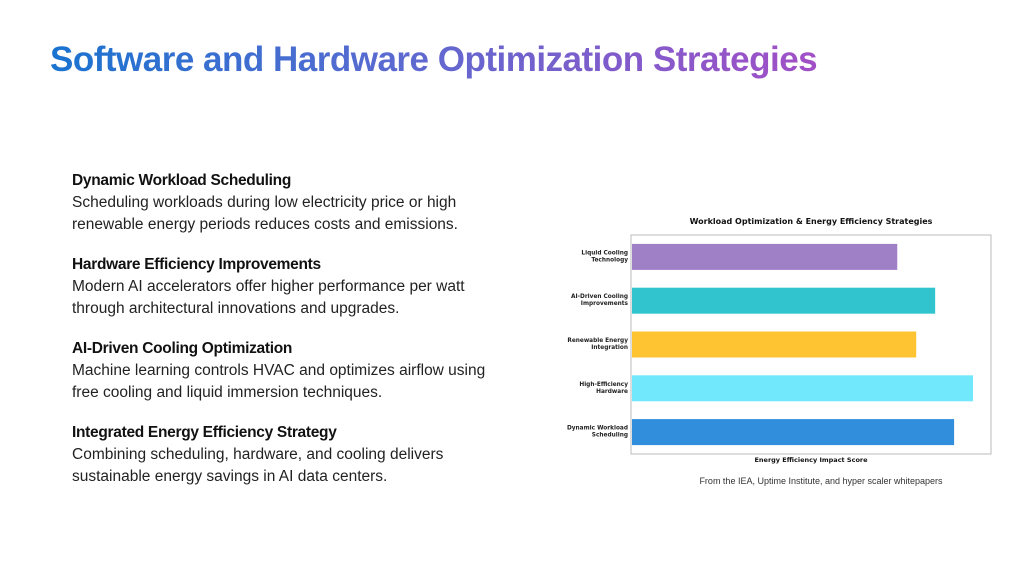 Image resolution: width=1024 pixels, height=576 pixels. I want to click on item-heading: AI-Driven Cooling Optimization, so click(182, 348).